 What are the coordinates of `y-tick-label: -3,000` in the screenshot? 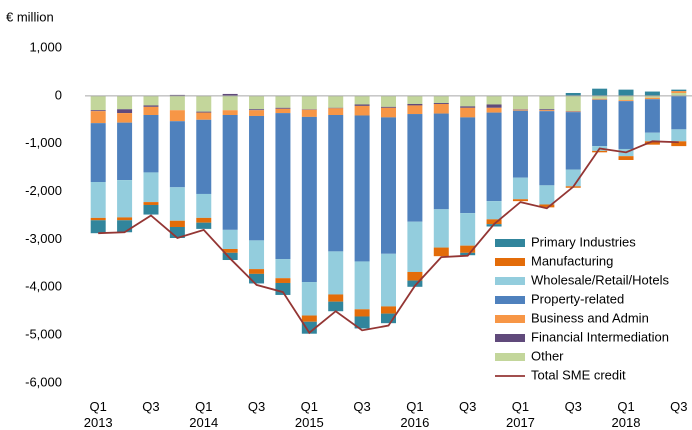 It's located at (43, 238).